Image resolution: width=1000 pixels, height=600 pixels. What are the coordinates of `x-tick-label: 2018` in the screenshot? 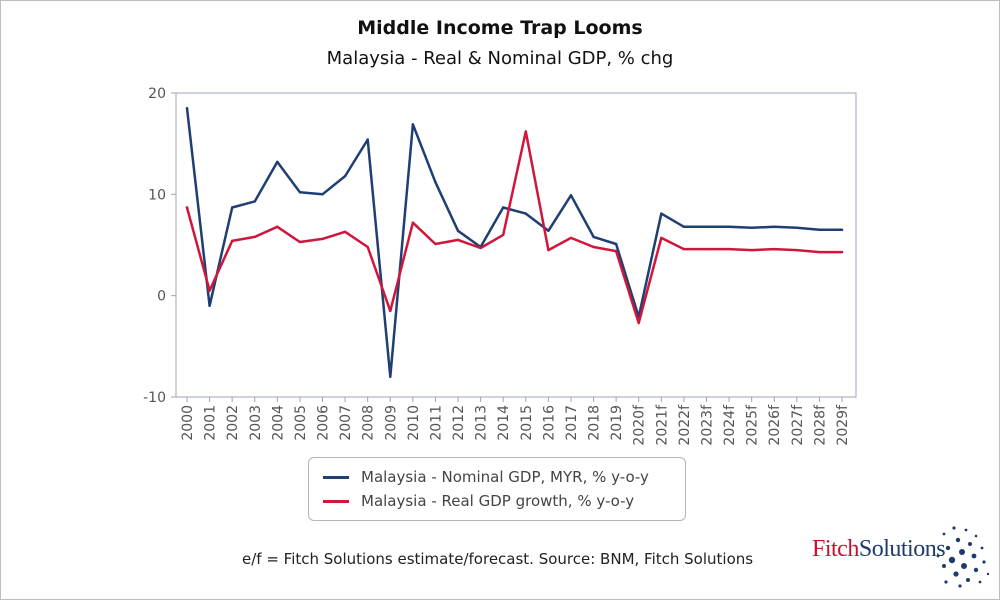 It's located at (595, 423).